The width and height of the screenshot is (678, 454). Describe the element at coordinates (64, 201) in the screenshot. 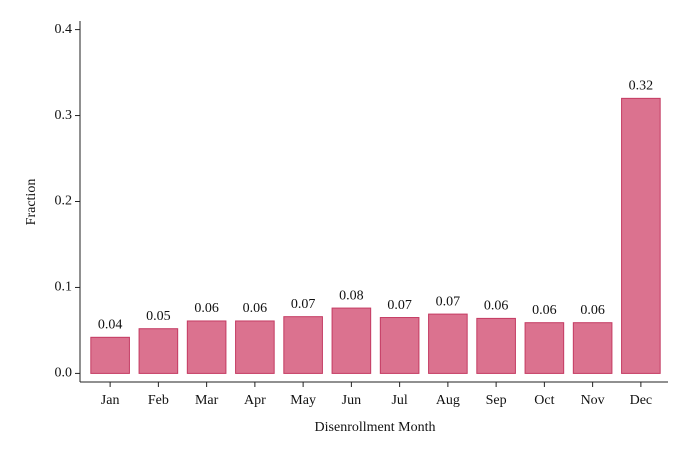

I see `y-tick-label: 0.2` at that location.